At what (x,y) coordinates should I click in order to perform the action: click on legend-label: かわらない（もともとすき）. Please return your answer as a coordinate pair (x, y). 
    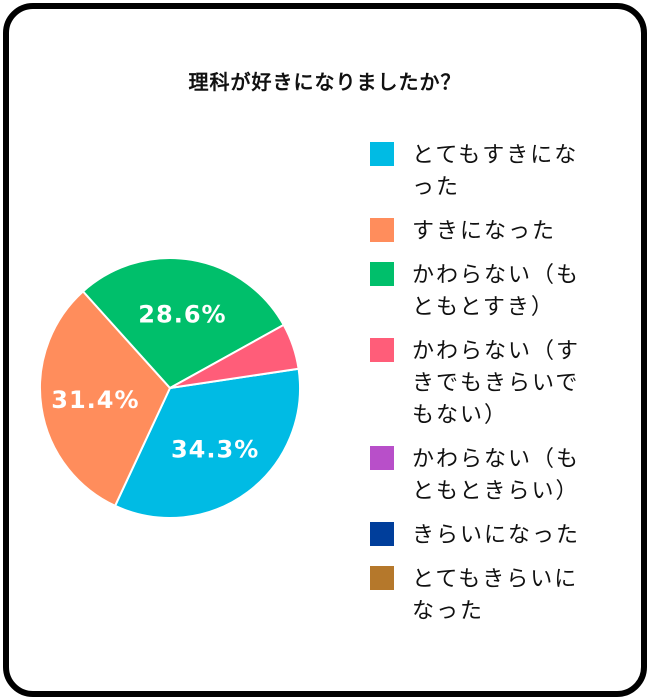
    Looking at the image, I should click on (496, 291).